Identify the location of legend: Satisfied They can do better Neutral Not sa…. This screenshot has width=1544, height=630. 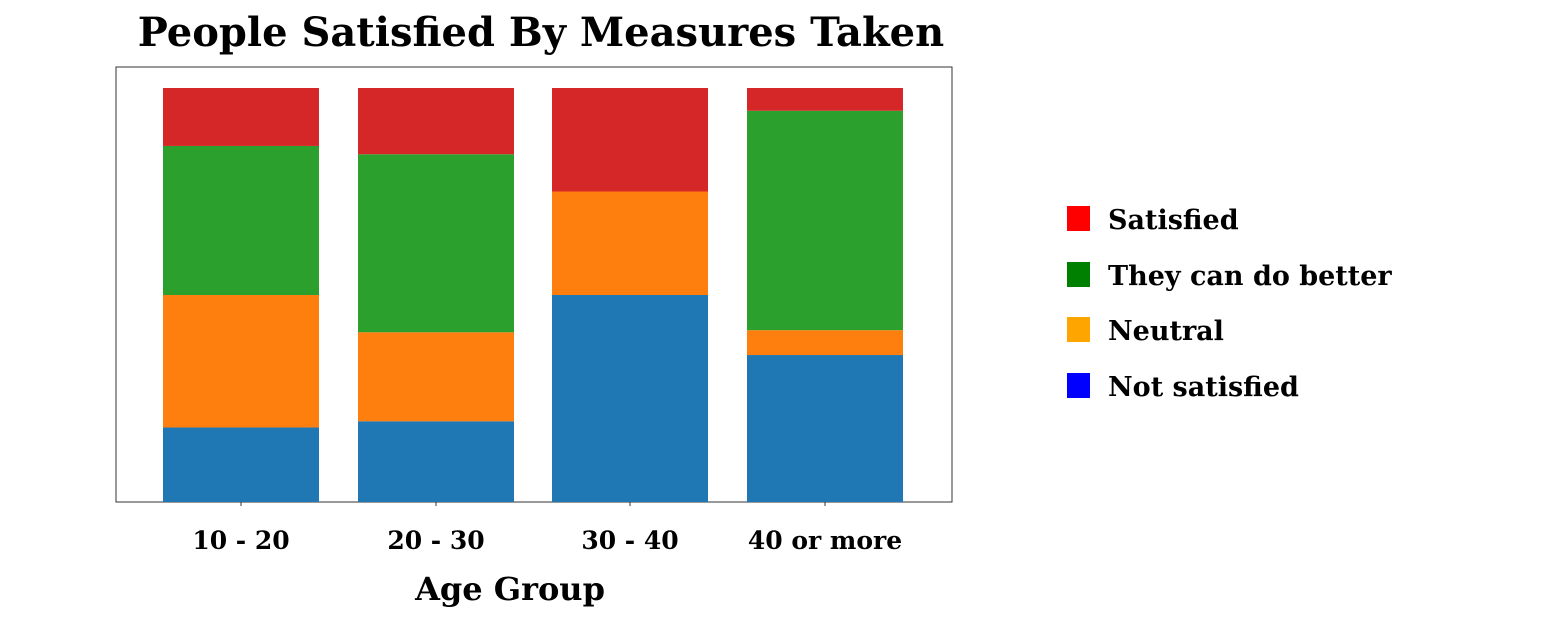
(1229, 304).